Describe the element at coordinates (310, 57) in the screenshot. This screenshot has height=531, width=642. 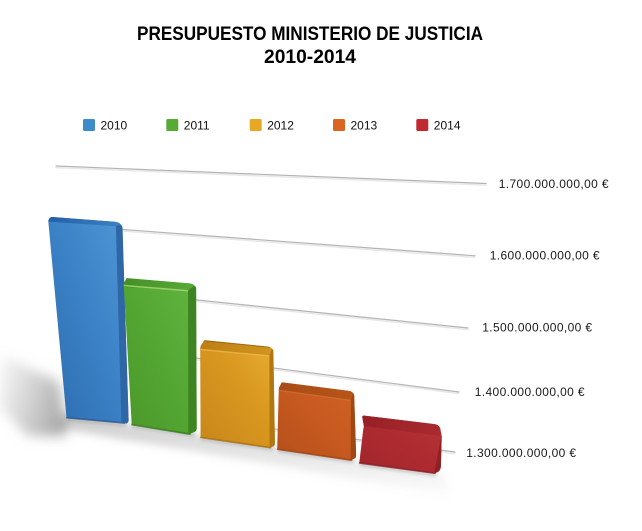
I see `svg-text: 2010-2014` at that location.